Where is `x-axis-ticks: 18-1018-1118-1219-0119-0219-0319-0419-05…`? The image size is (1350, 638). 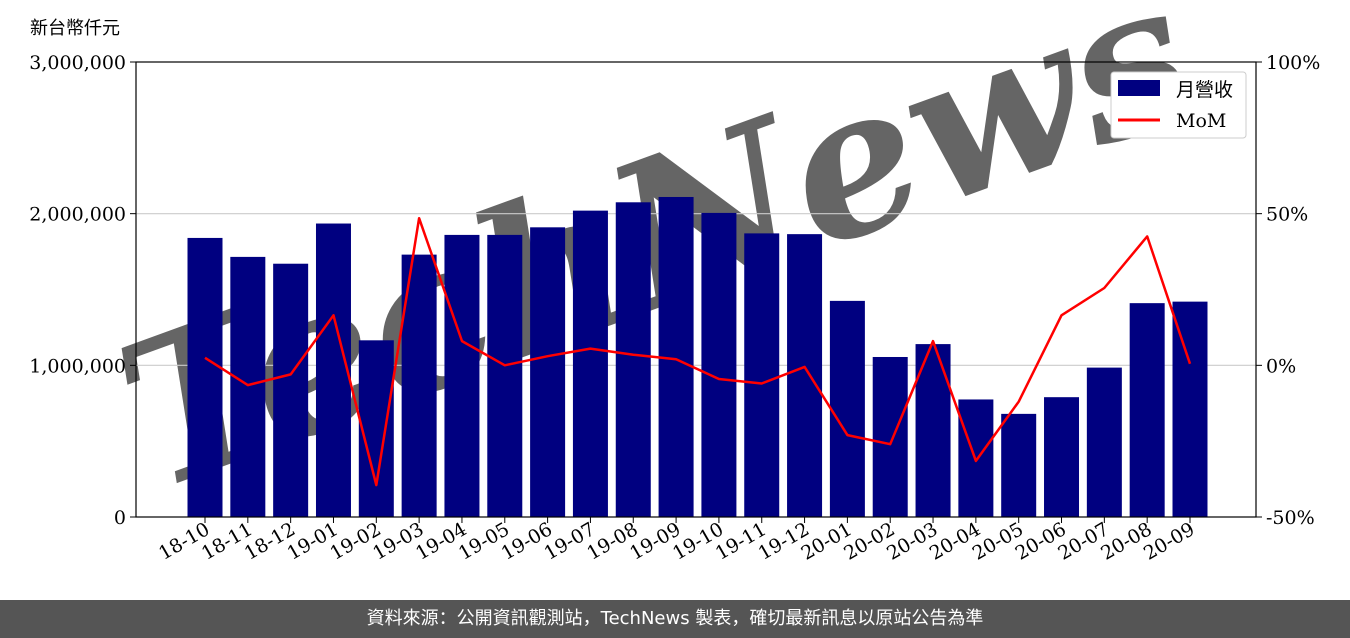
x-axis-ticks: 18-1018-1118-1219-0119-0219-0319-0419-05… is located at coordinates (677, 541).